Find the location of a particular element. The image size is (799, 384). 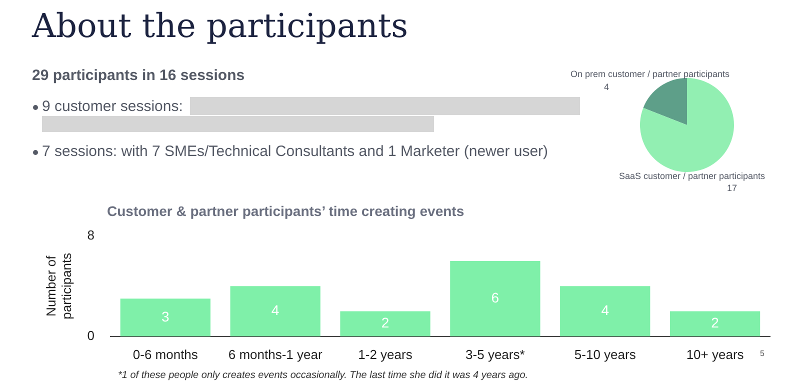

x-tick-label: 3-5 years* is located at coordinates (495, 354).